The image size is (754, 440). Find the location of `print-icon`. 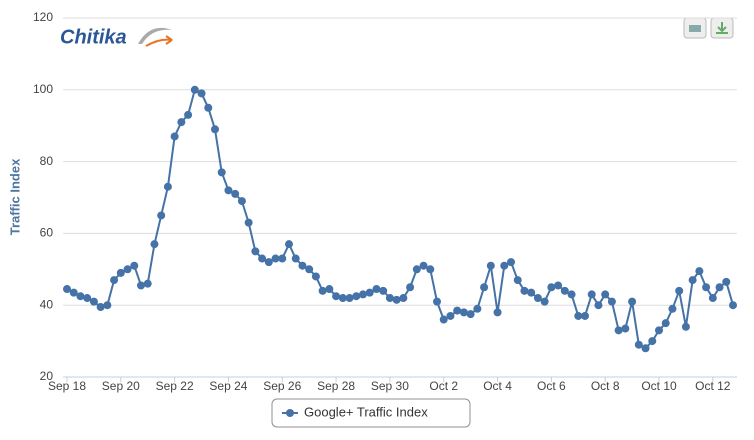

print-icon is located at coordinates (695, 28).